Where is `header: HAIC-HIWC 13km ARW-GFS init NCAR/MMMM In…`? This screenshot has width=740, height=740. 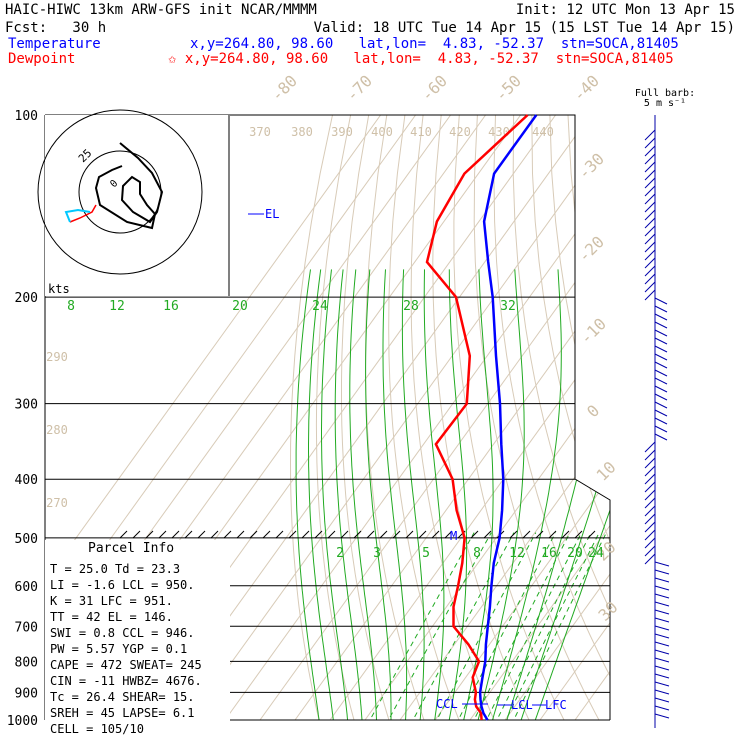 header: HAIC-HIWC 13km ARW-GFS init NCAR/MMMM In… is located at coordinates (370, 55).